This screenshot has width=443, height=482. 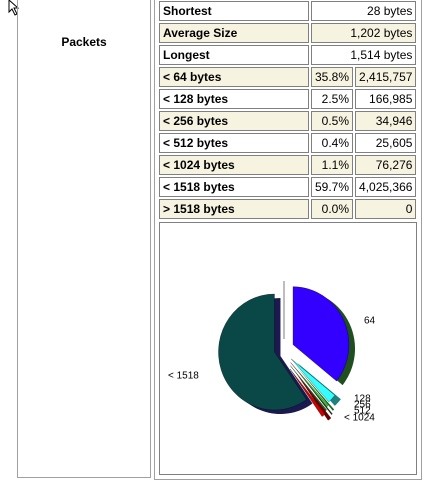 What do you see at coordinates (332, 187) in the screenshot?
I see `percent-cell: 59.7%` at bounding box center [332, 187].